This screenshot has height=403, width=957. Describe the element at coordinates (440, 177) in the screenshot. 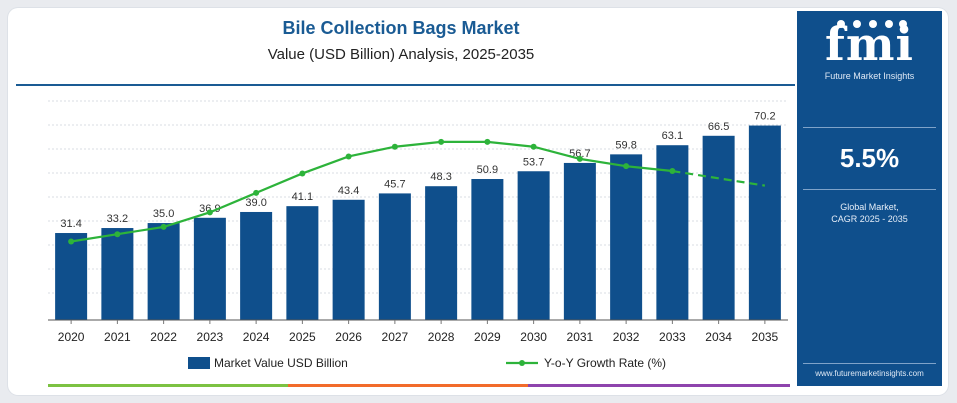

I see `bar-label-2028: 48.3` at that location.